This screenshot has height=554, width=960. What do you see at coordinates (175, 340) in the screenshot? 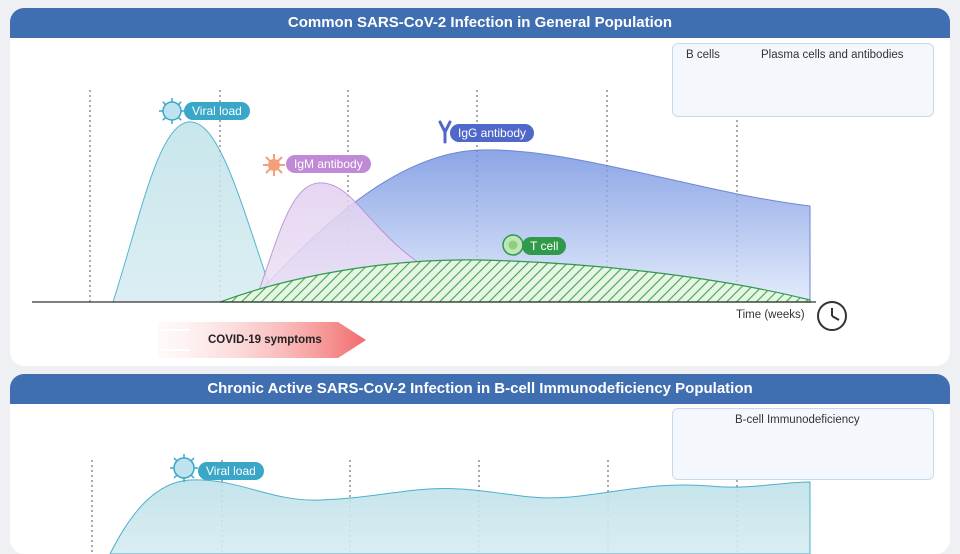
I see `symptoms-arrow-streaks` at bounding box center [175, 340].